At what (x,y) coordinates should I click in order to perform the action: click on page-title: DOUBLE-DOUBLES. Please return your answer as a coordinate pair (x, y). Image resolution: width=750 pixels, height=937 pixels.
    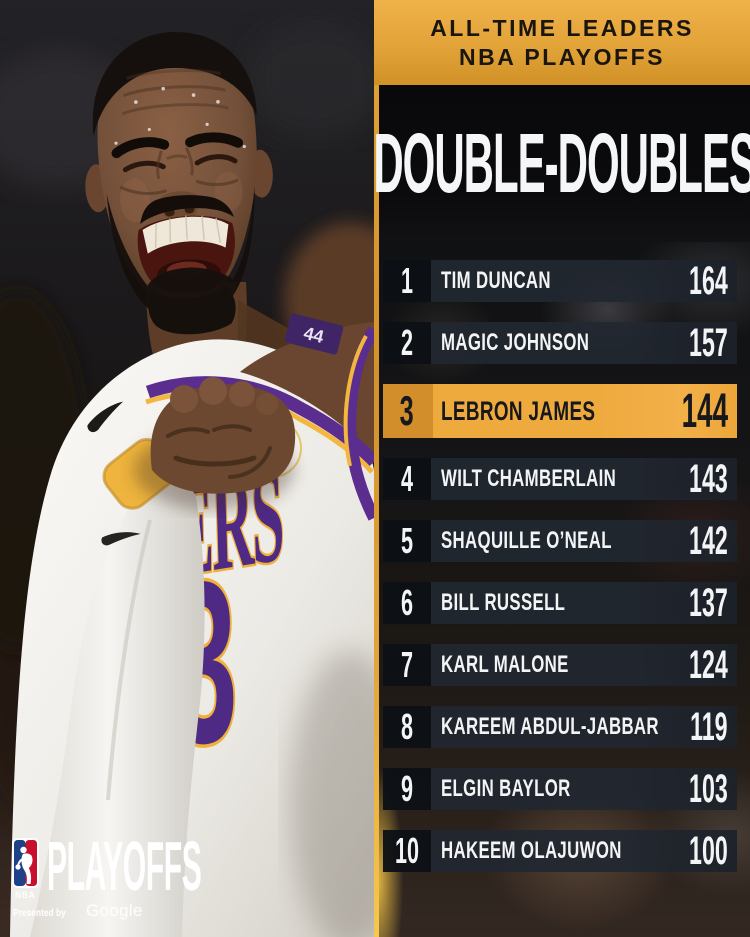
    Looking at the image, I should click on (561, 163).